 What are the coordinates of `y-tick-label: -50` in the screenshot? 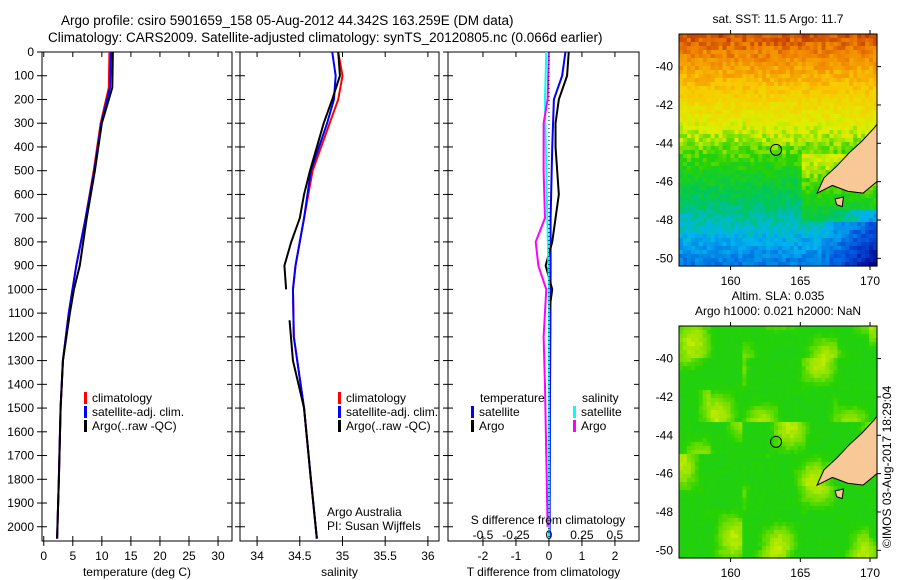 It's located at (665, 258).